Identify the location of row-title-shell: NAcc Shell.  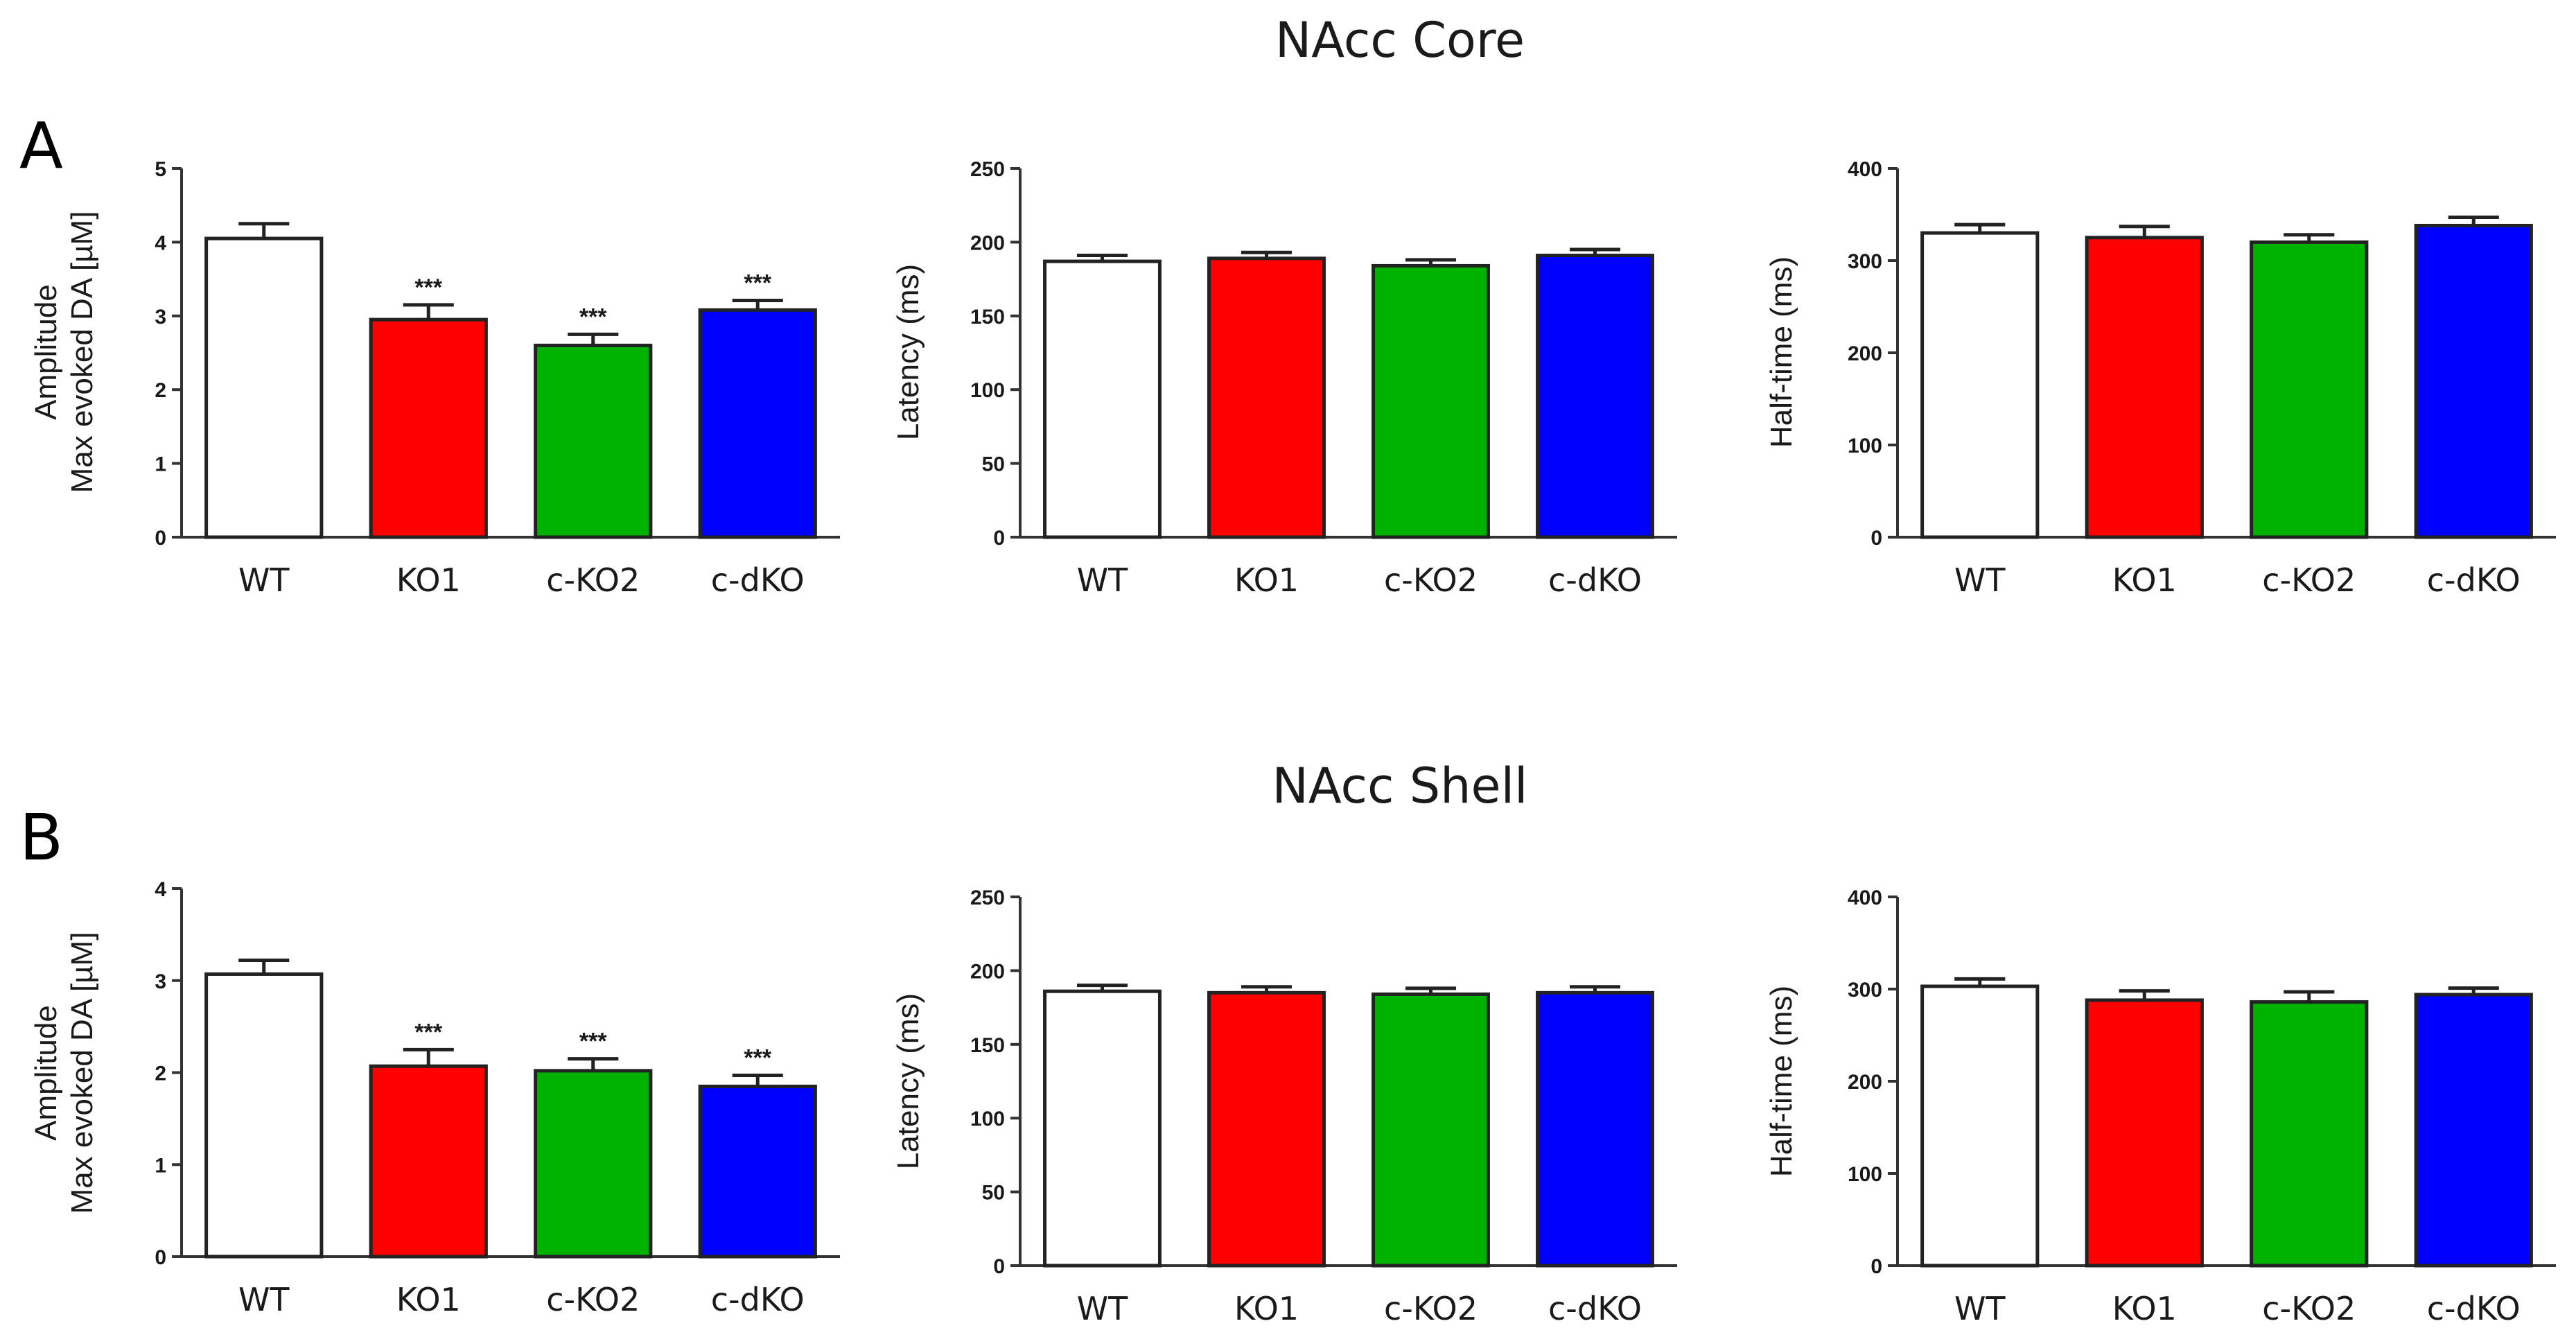
(1399, 786).